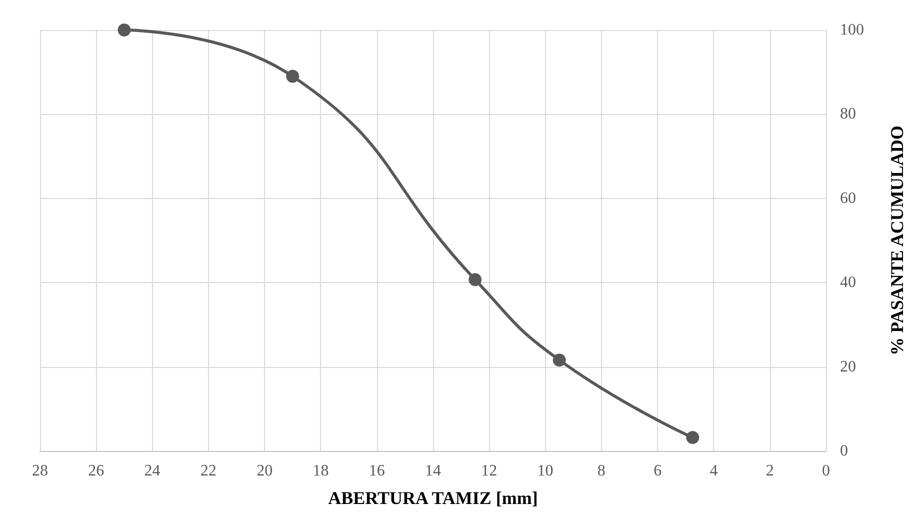 This screenshot has height=512, width=923. I want to click on y-tick-label: 100, so click(852, 30).